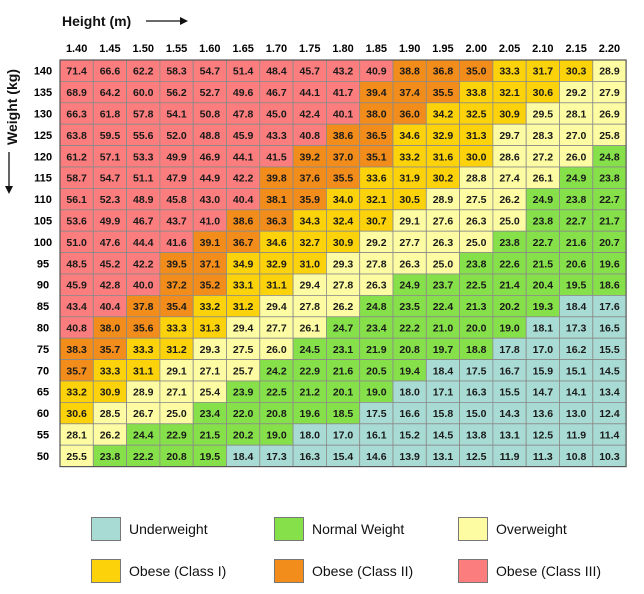 The image size is (644, 594). I want to click on x-tick-label: 1.40, so click(76, 49).